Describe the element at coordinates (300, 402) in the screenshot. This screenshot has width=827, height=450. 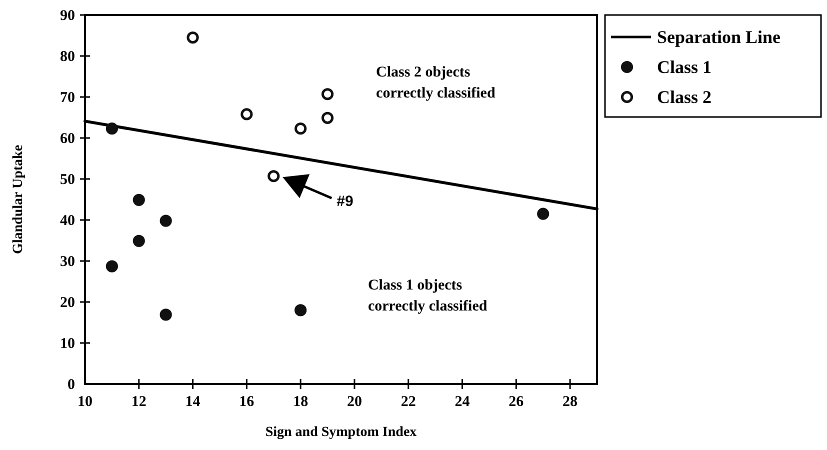
I see `x-tick-label: 18` at that location.